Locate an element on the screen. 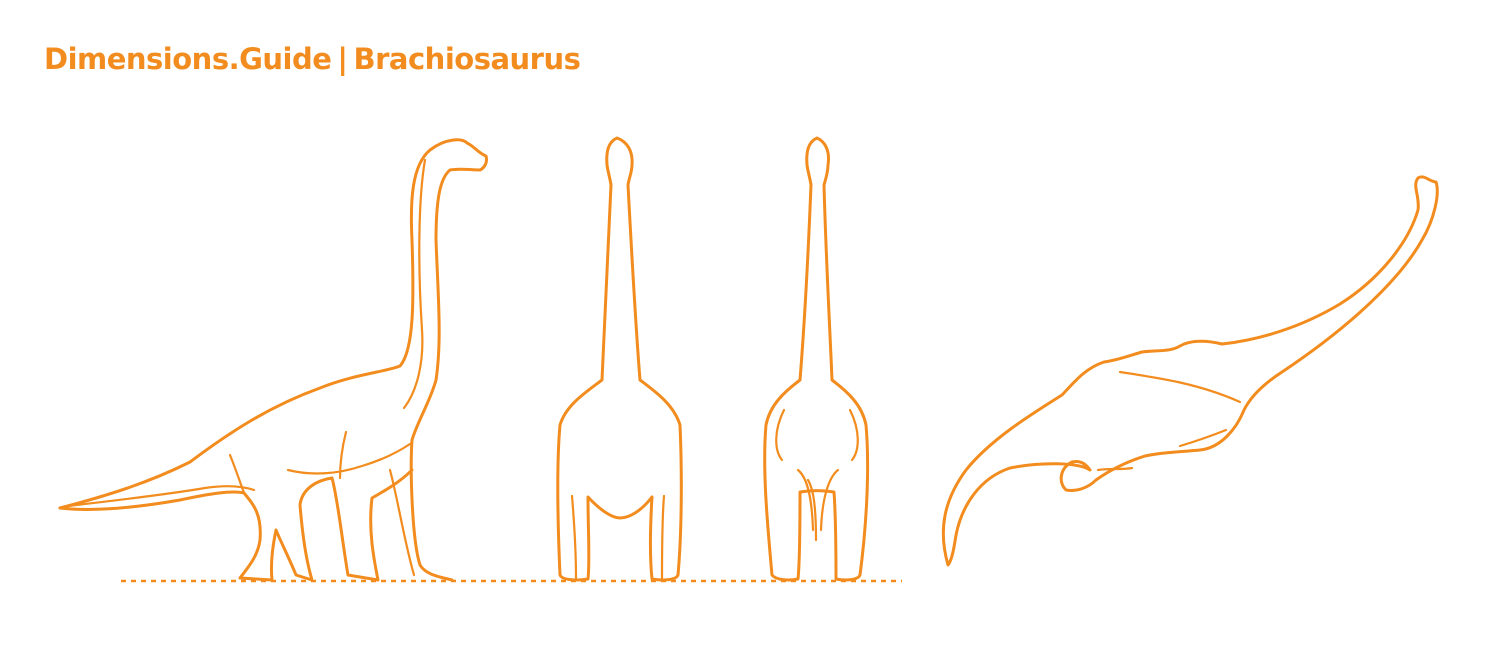 Image resolution: width=1500 pixels, height=650 pixels. rear-view-tail-line is located at coordinates (818, 505).